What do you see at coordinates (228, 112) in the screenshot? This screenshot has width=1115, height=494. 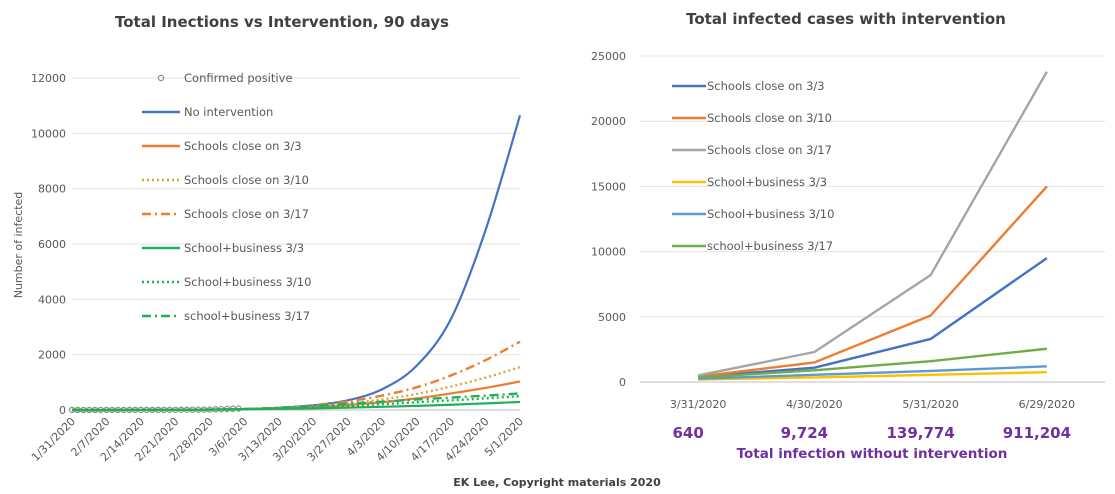 I see `chart1-legend-label: No intervention` at bounding box center [228, 112].